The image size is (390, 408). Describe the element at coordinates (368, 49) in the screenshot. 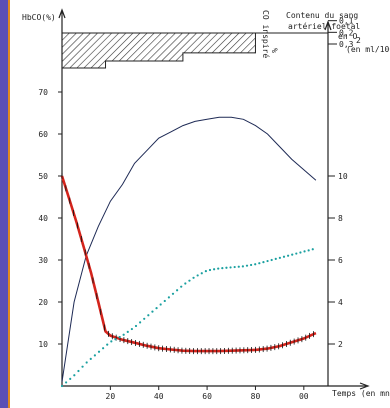

I see `right-title-line-4: (en ml/100` at that location.